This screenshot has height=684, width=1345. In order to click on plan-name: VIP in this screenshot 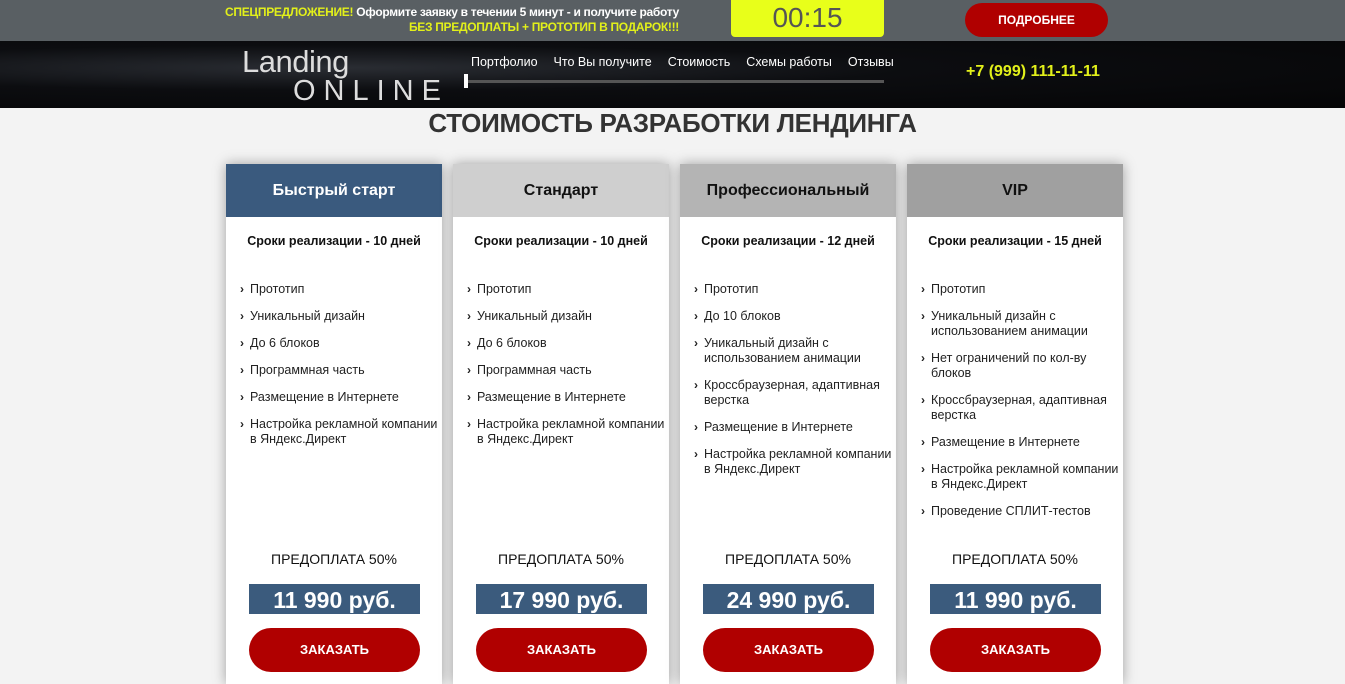, I will do `click(1015, 190)`.